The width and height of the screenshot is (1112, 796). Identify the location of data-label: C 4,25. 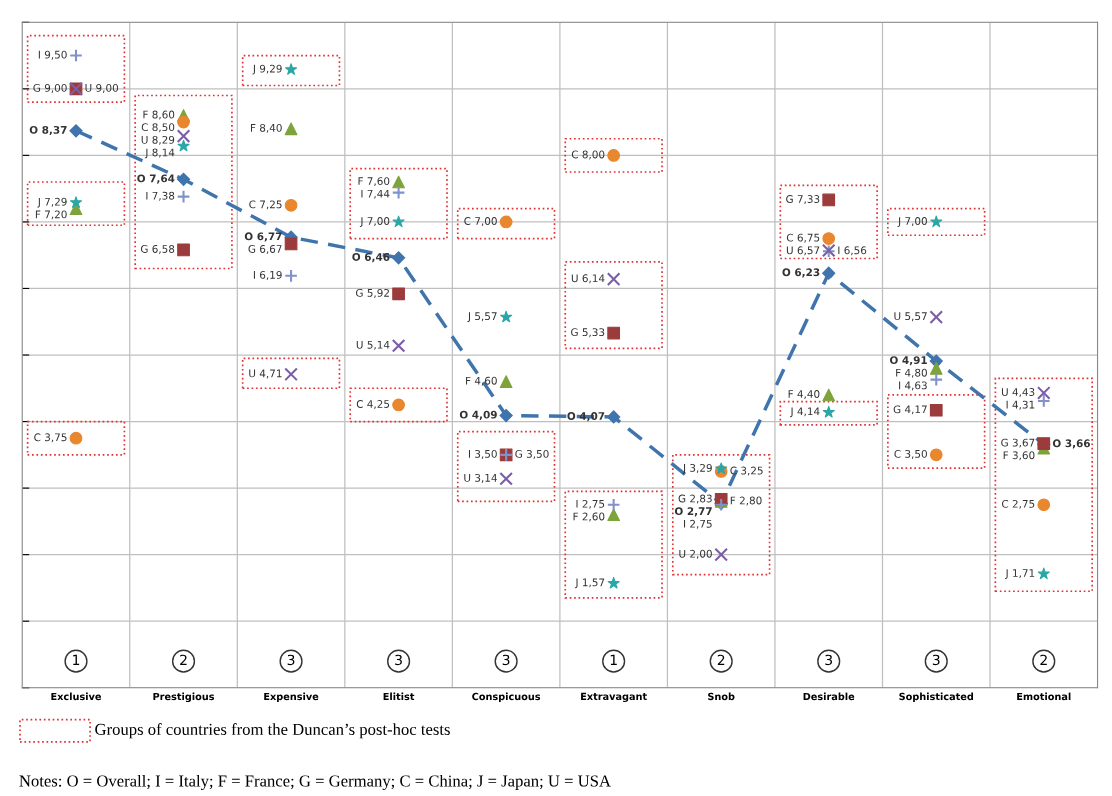
(373, 405).